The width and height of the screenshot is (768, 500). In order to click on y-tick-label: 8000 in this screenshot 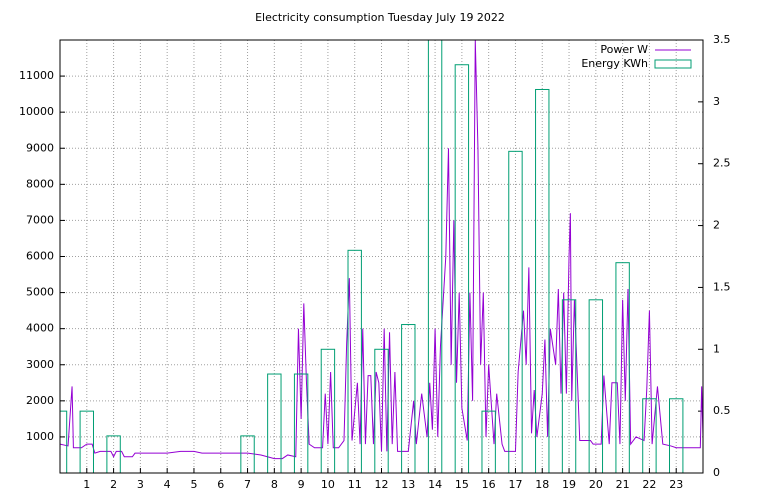, I will do `click(40, 183)`.